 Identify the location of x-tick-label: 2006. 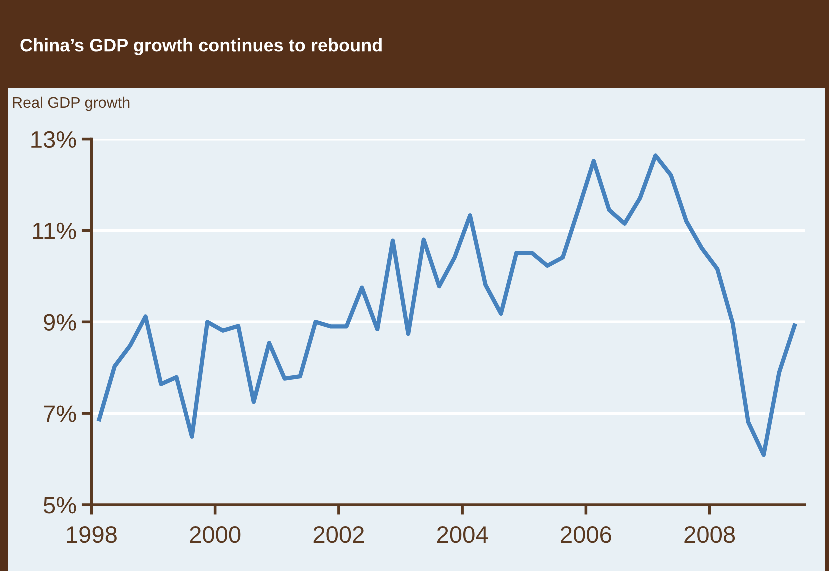
(586, 535).